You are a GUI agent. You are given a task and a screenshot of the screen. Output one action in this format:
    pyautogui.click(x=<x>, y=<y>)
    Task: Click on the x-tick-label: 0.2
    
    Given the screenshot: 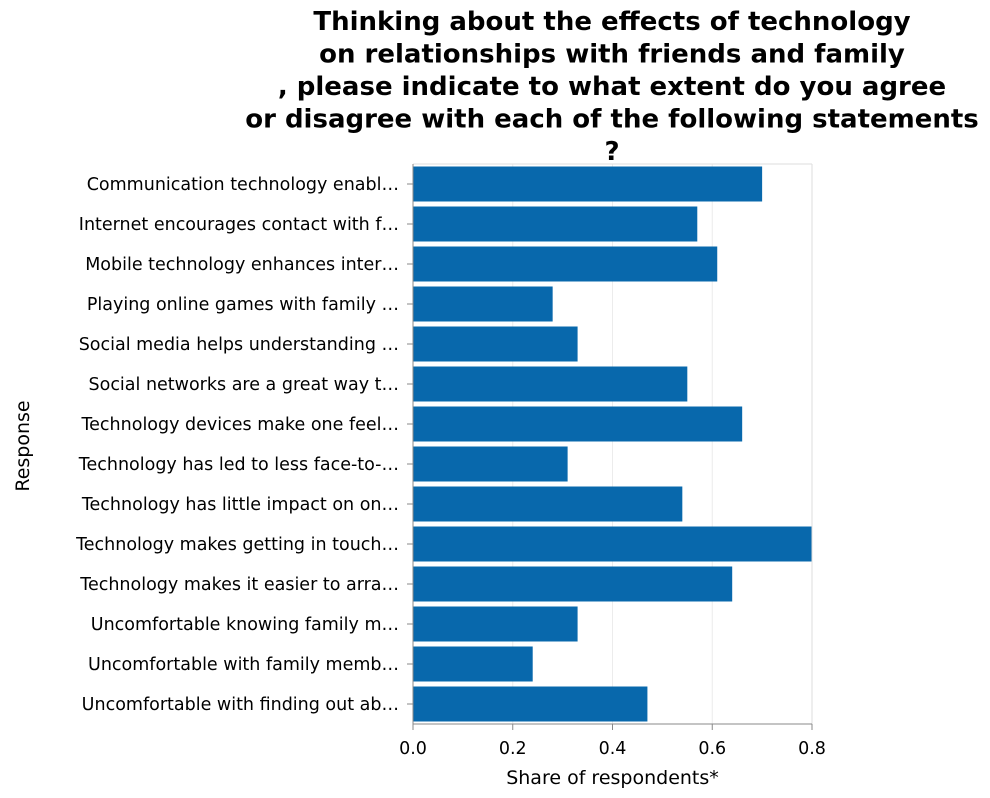 What is the action you would take?
    pyautogui.click(x=513, y=749)
    